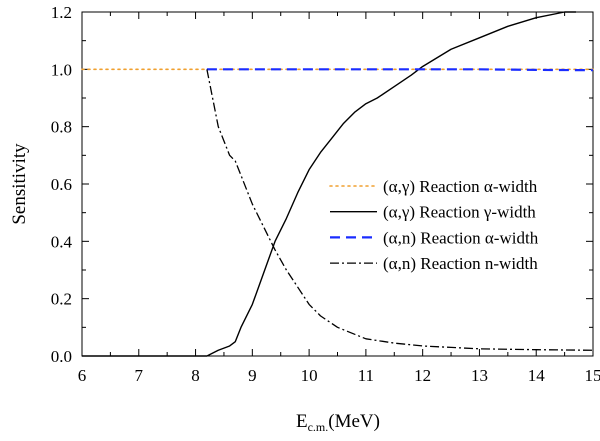  What do you see at coordinates (460, 263) in the screenshot?
I see `legend-label-4: (α,n) Reaction n-width` at bounding box center [460, 263].